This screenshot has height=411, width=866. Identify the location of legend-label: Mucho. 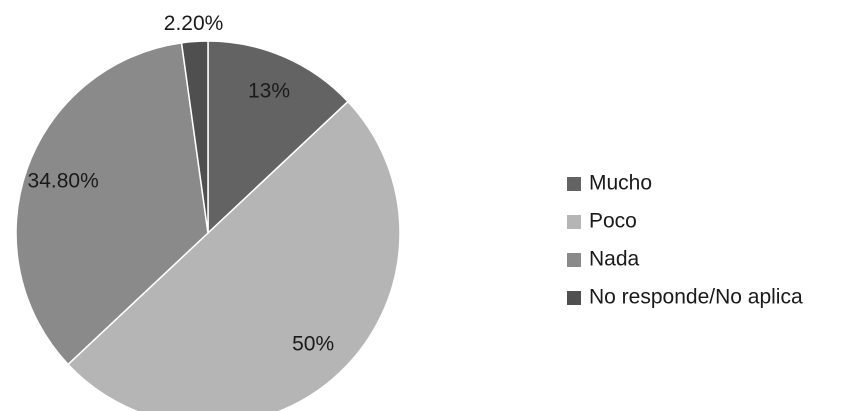
(620, 183).